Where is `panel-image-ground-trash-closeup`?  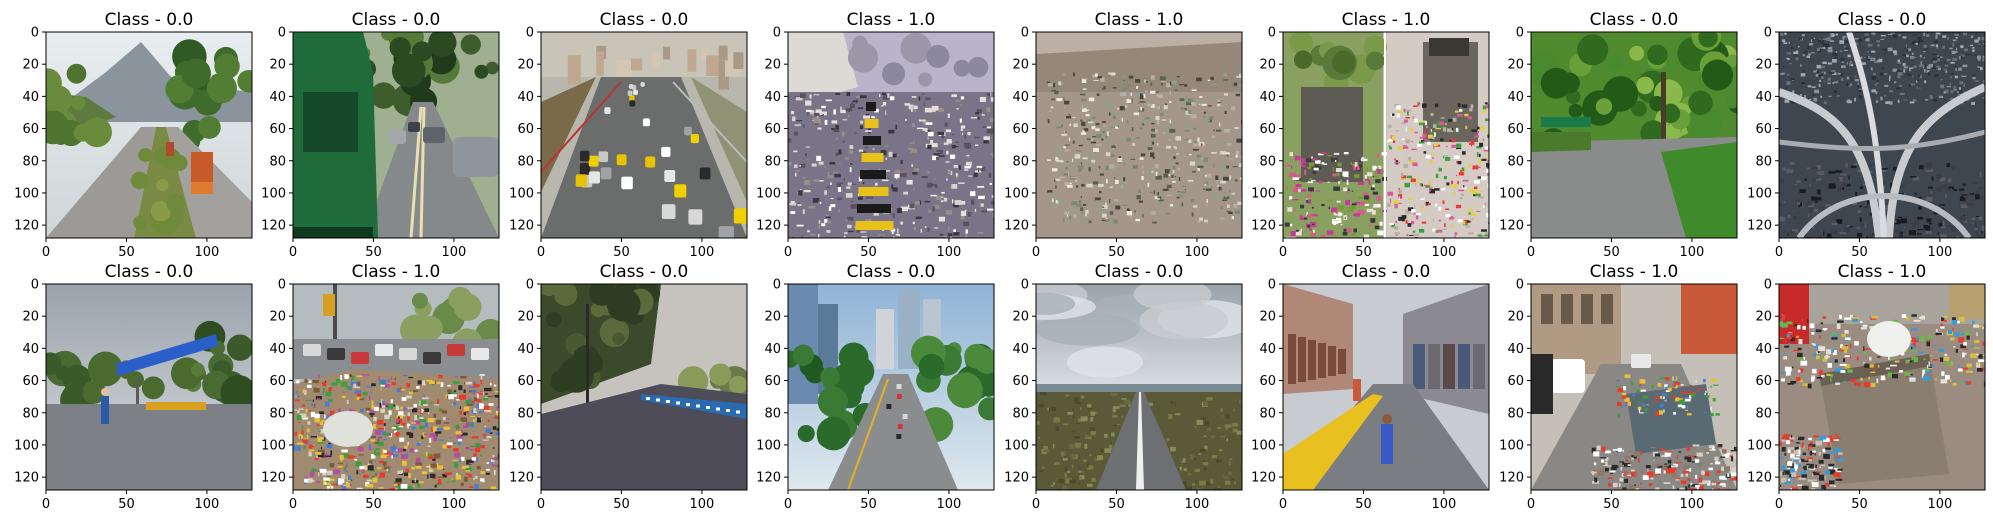 panel-image-ground-trash-closeup is located at coordinates (1139, 135).